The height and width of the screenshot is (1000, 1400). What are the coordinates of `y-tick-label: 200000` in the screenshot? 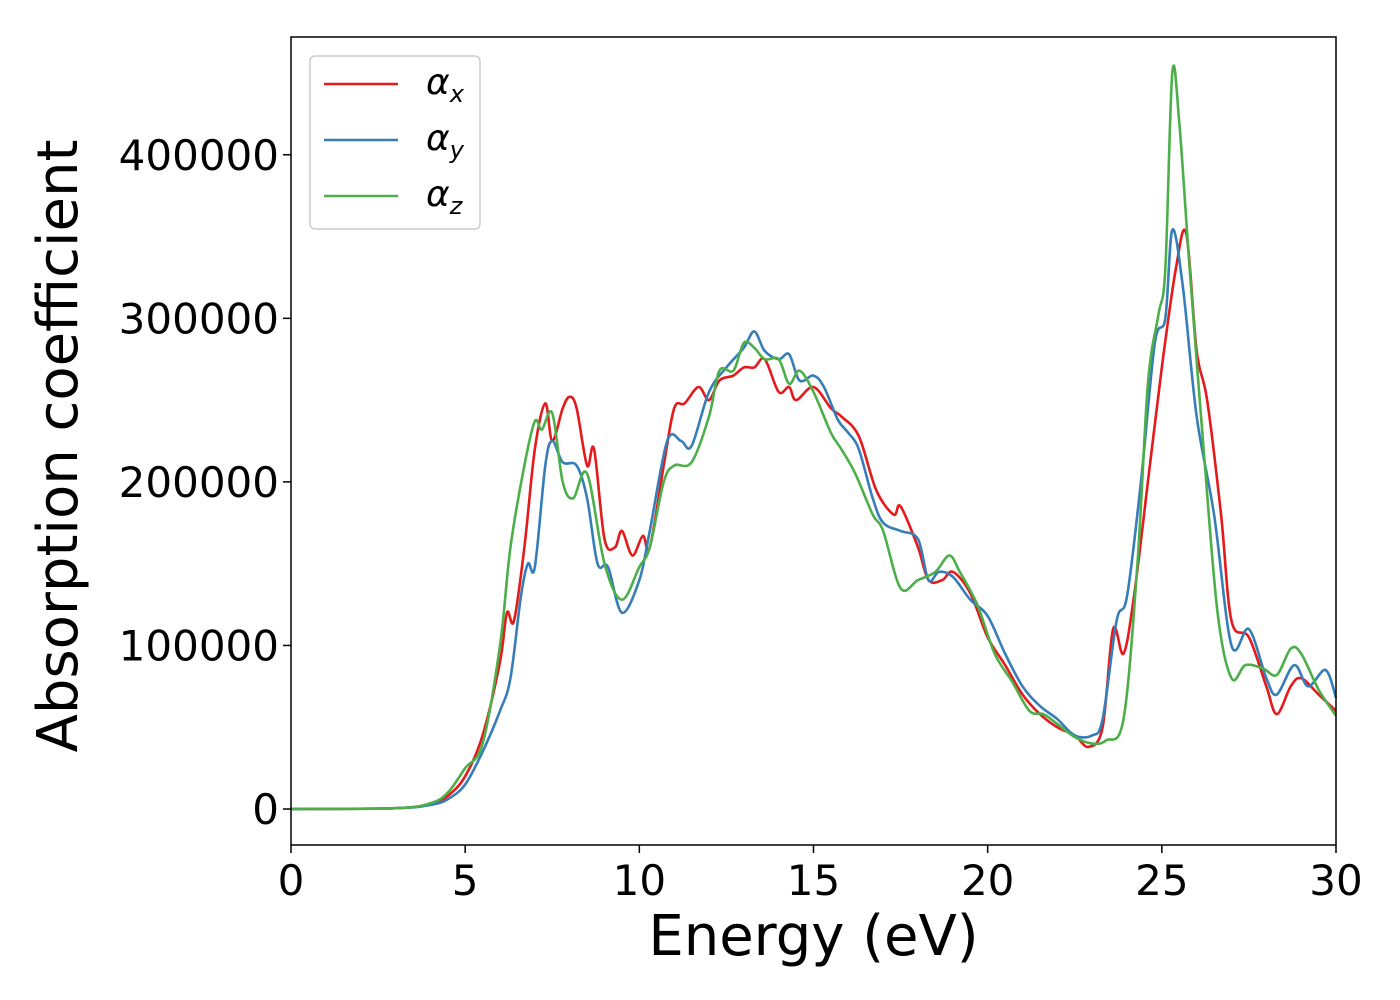 It's located at (199, 482).